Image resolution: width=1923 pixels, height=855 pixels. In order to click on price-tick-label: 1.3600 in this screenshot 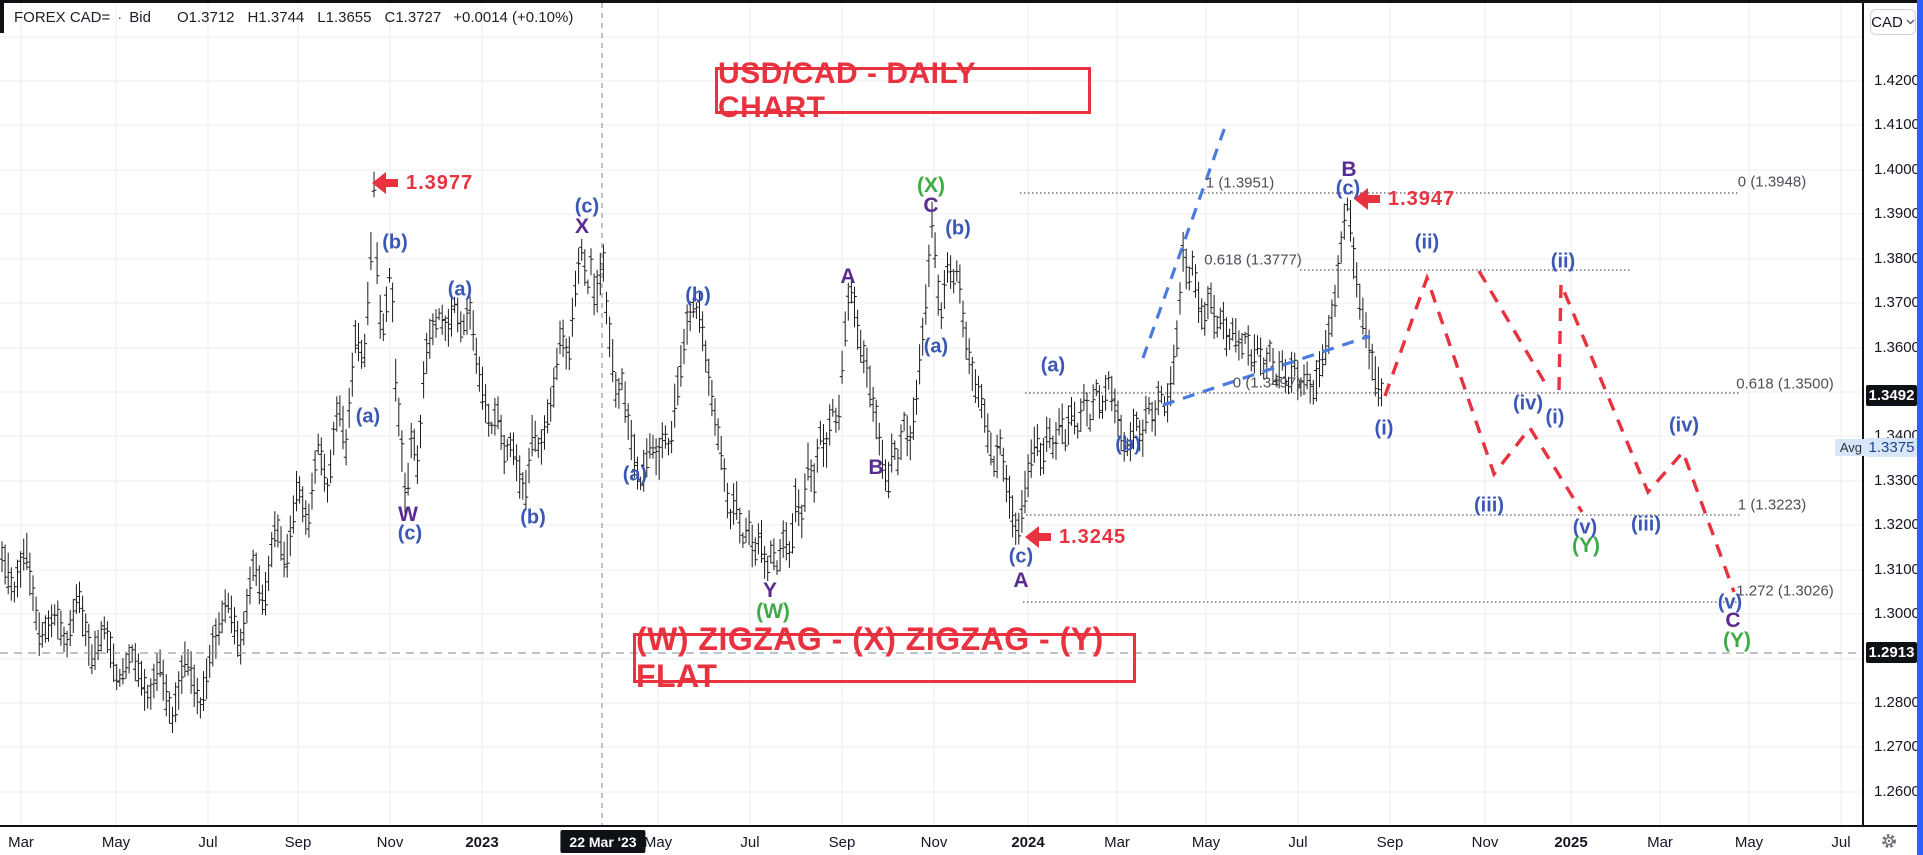, I will do `click(1897, 347)`.